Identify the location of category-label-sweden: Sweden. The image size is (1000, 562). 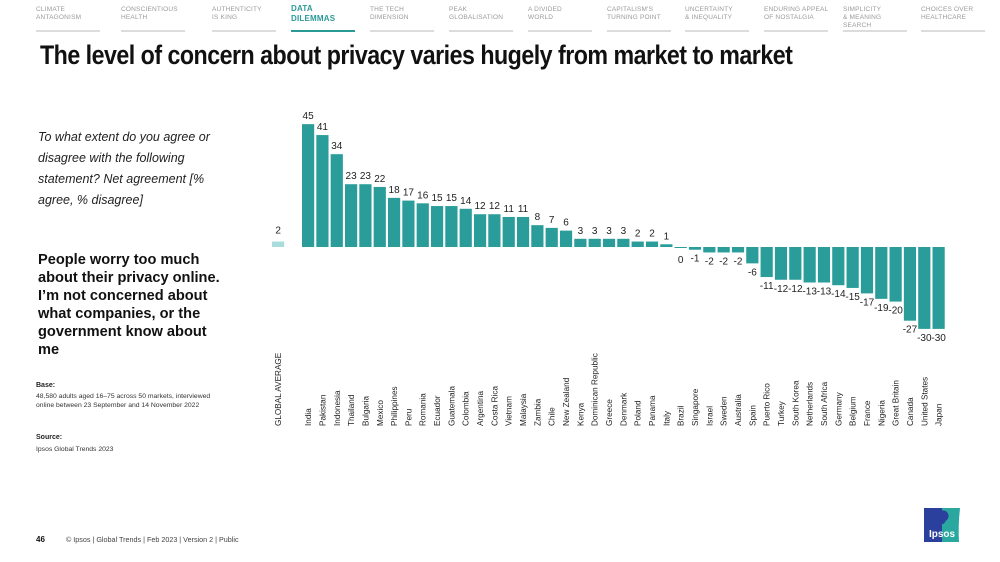
(724, 411).